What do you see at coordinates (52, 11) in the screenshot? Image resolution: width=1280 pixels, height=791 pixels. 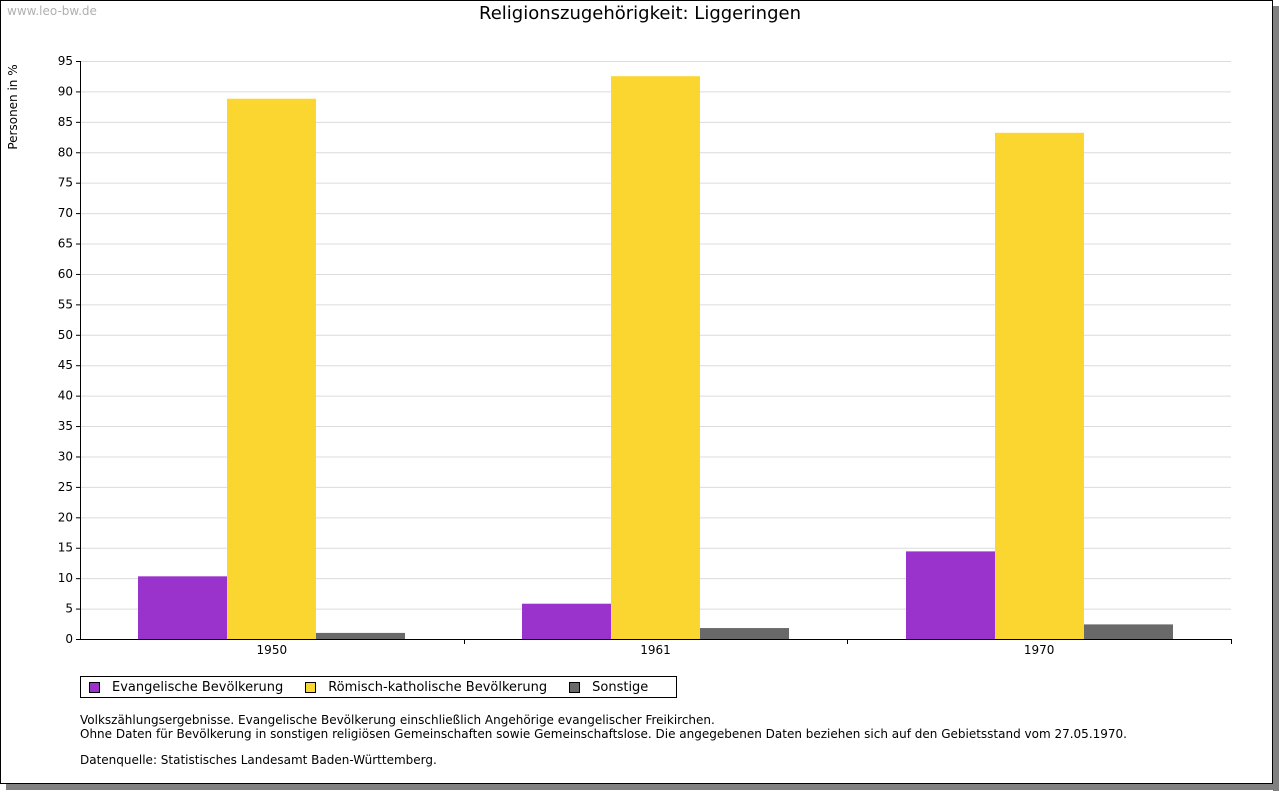 I see `watermark: www.leo-bw.de` at bounding box center [52, 11].